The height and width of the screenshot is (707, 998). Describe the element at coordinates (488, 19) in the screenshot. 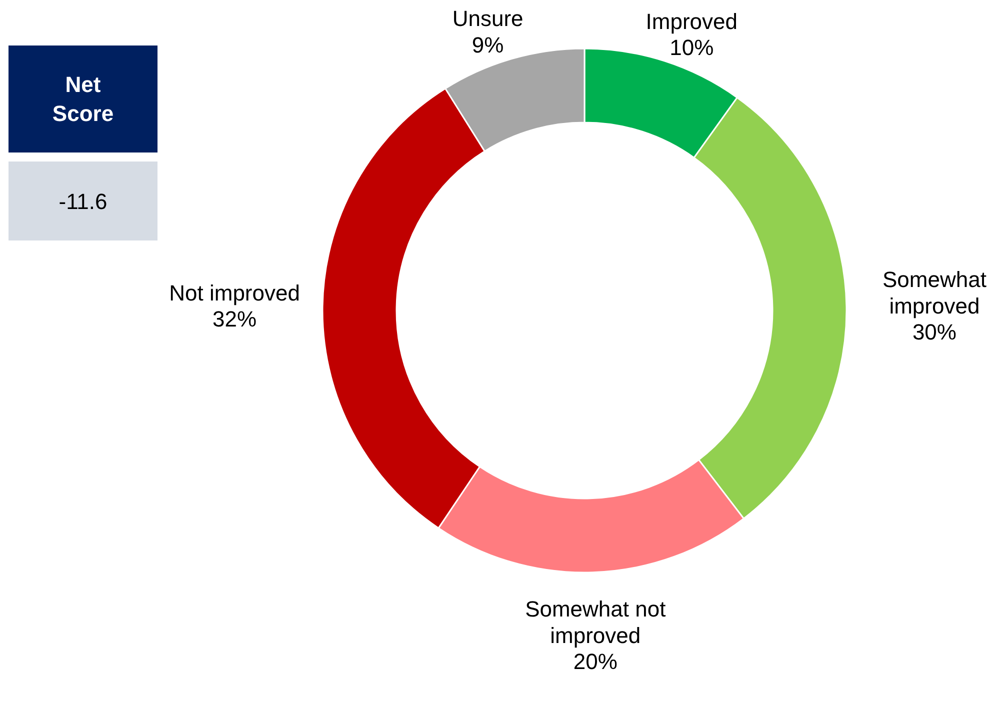

I see `slice-label: Unsure` at that location.